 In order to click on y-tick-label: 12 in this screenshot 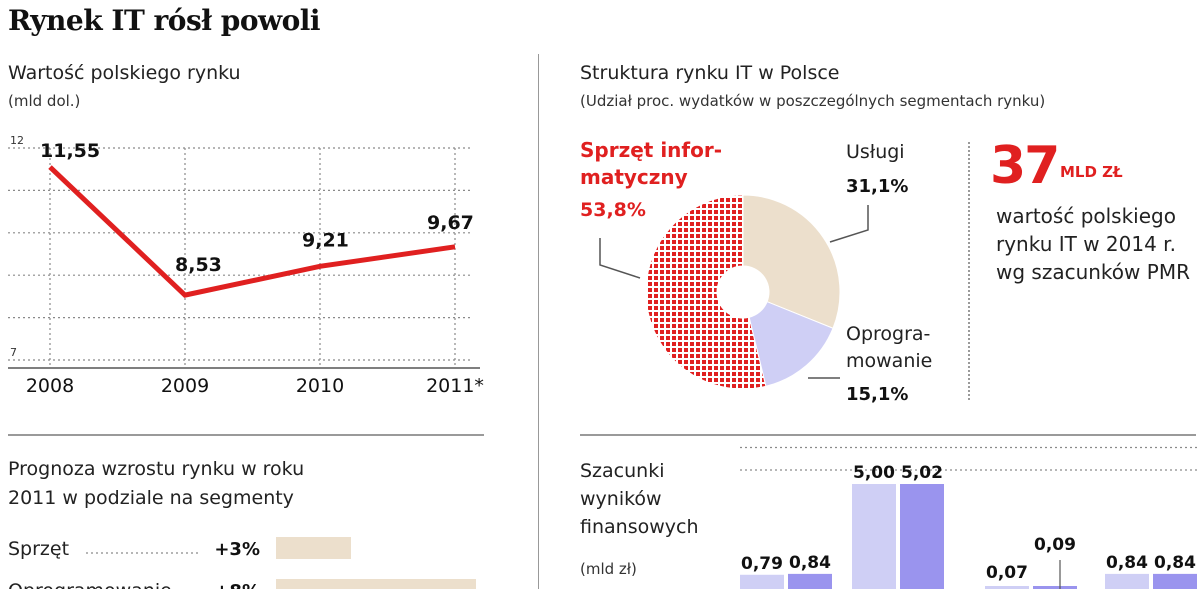, I will do `click(17, 140)`.